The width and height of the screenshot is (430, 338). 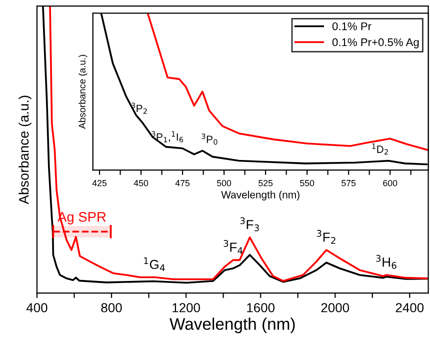 I want to click on x-tick-label: 475, so click(x=182, y=183).